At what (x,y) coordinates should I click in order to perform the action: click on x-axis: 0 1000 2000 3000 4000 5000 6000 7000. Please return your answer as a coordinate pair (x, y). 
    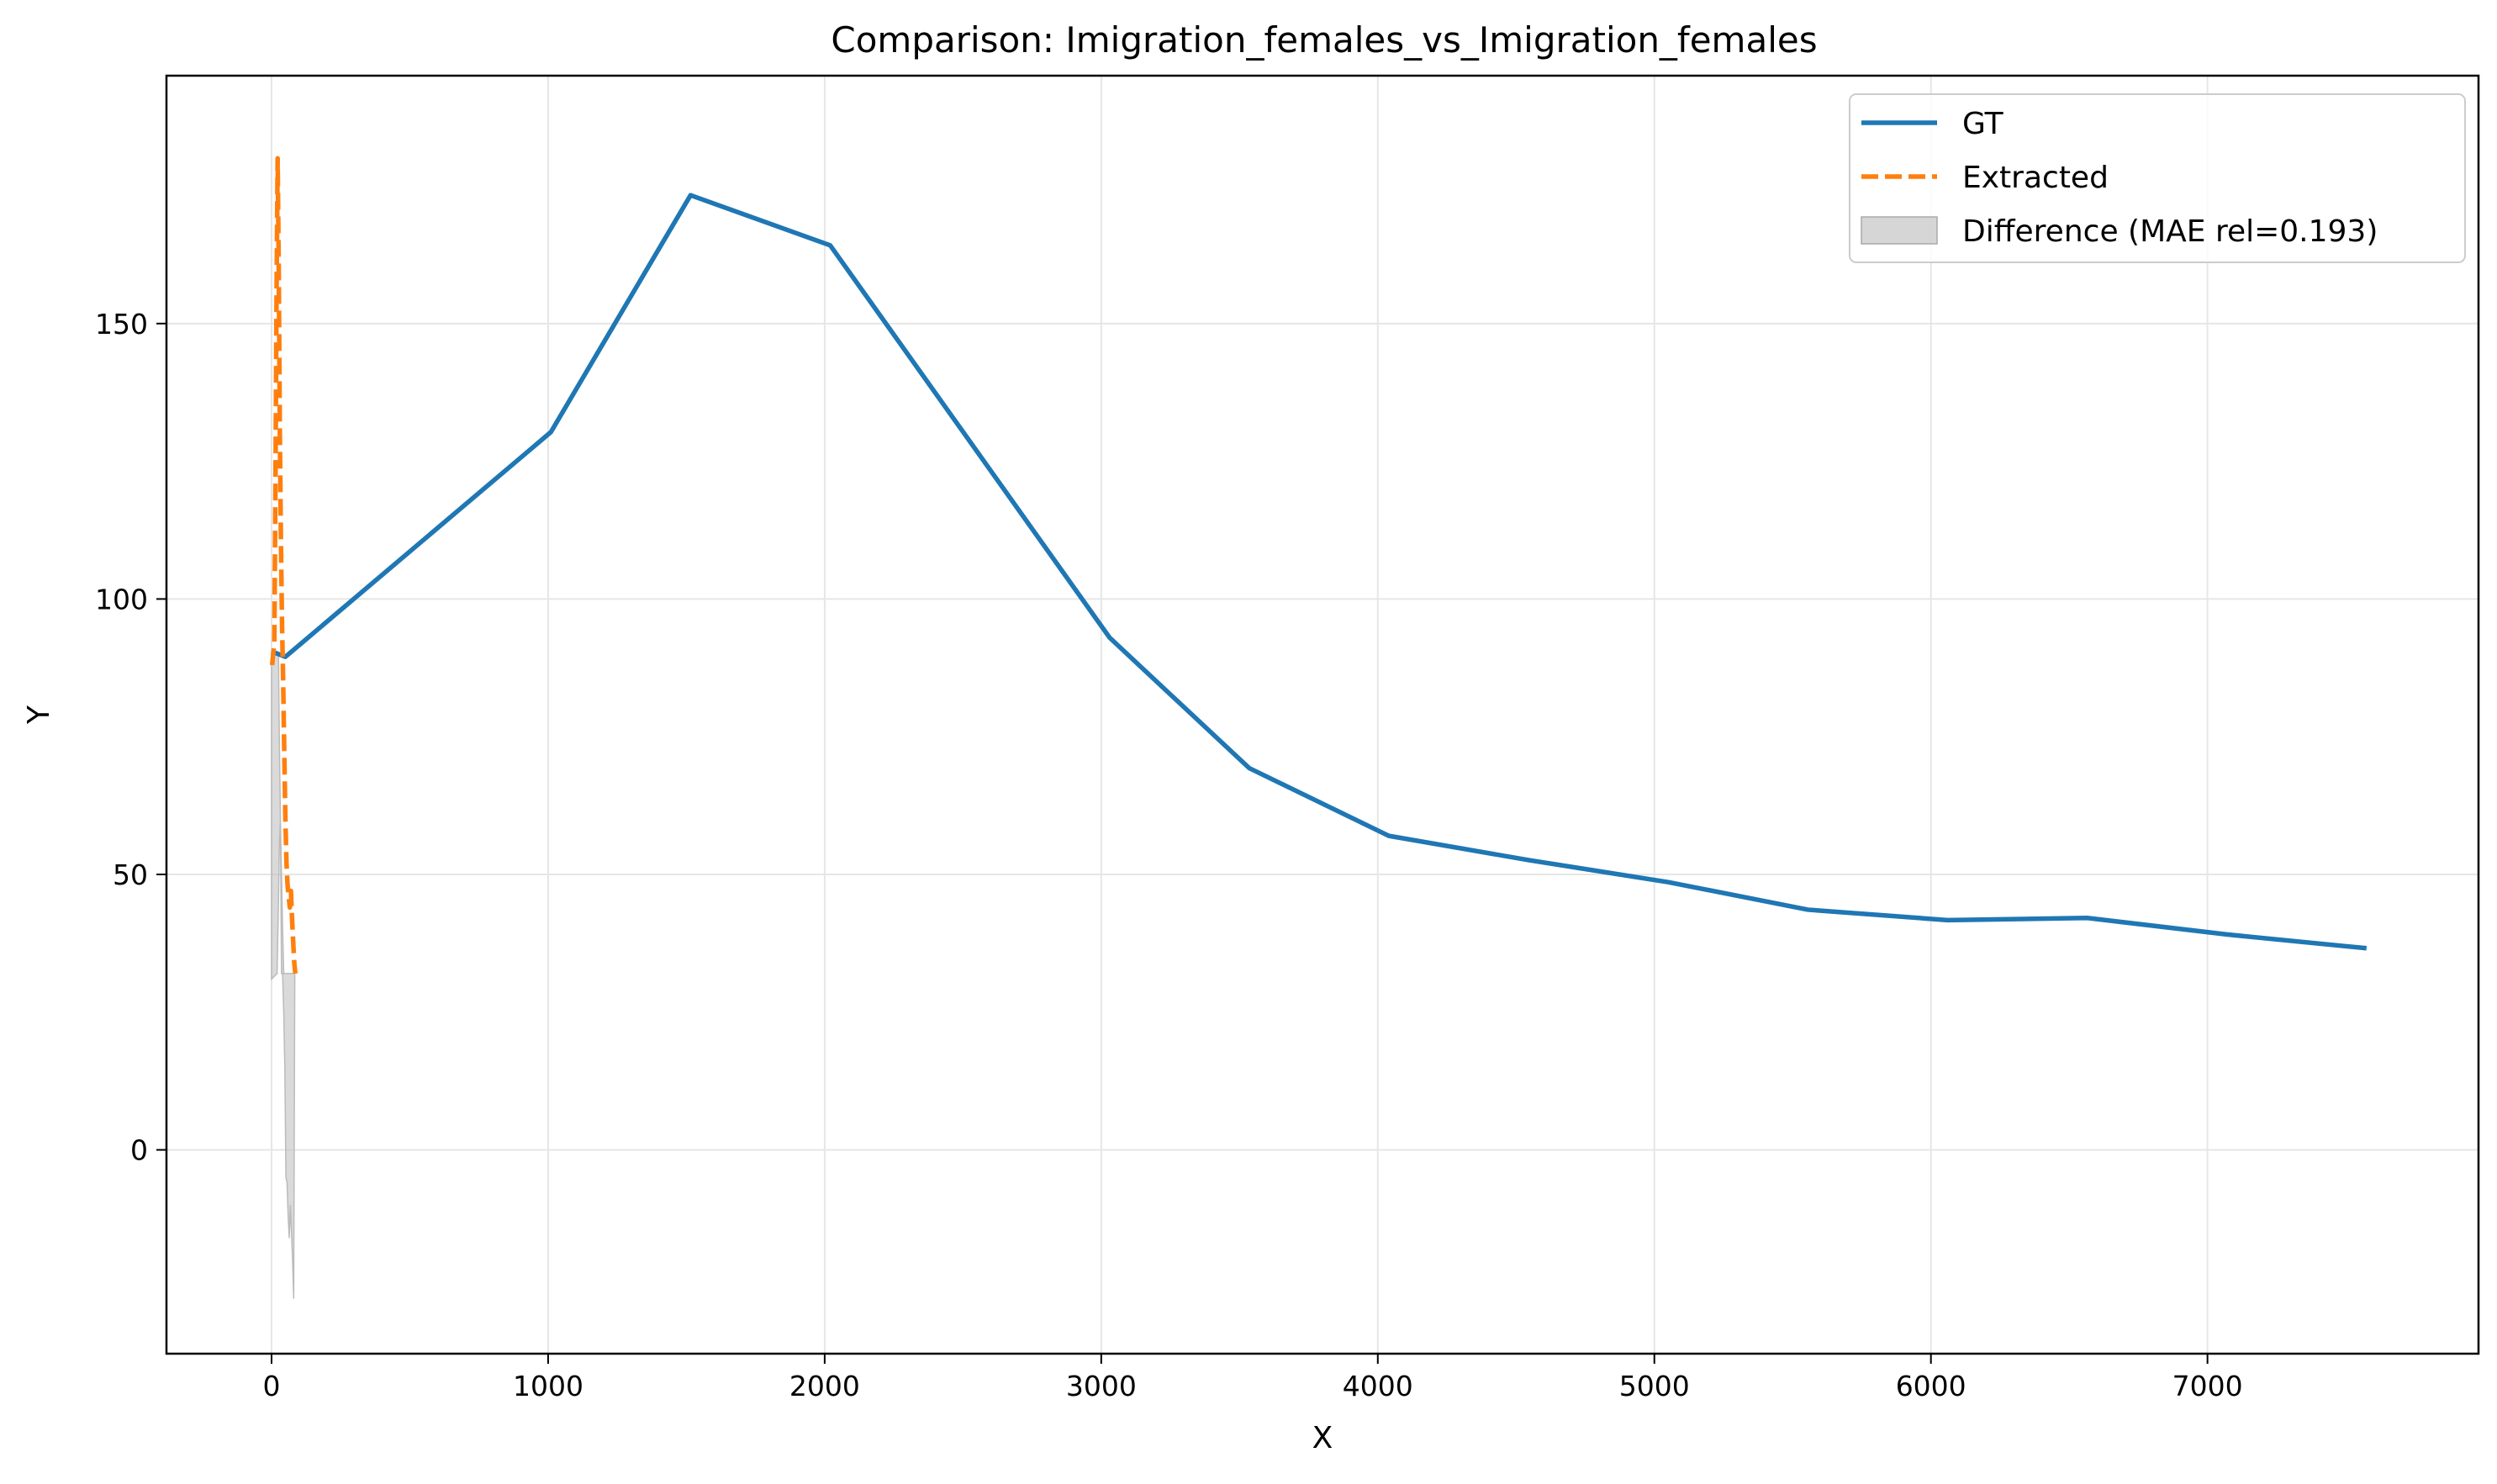
    Looking at the image, I should click on (1253, 1378).